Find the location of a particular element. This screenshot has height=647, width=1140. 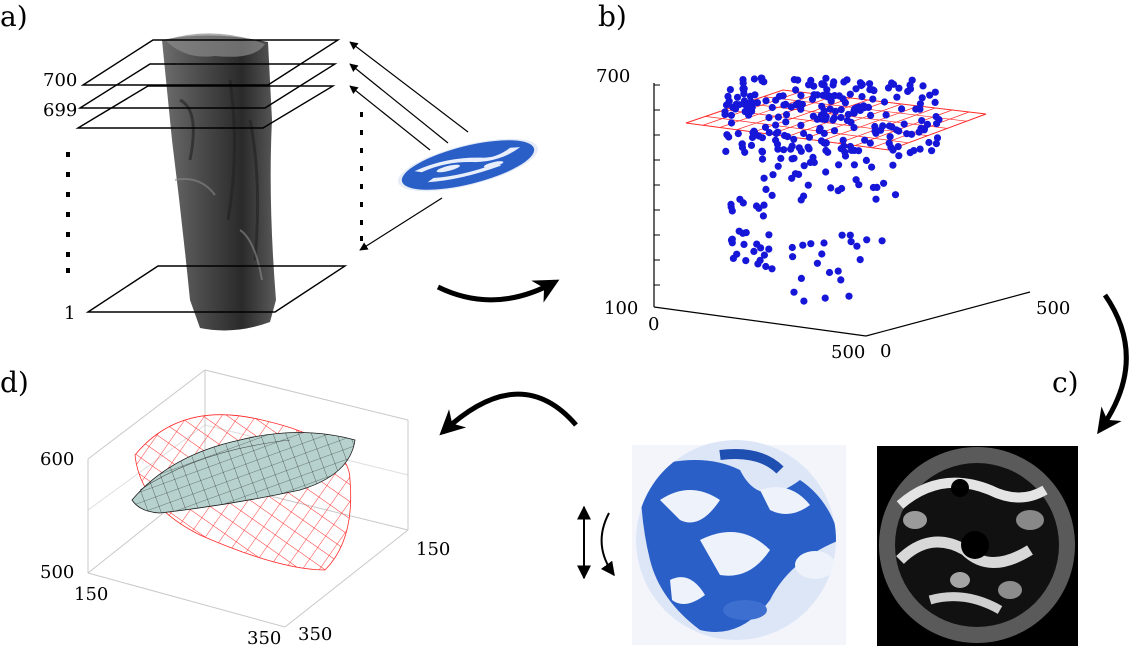

arrow-b-to-c is located at coordinates (1113, 364).